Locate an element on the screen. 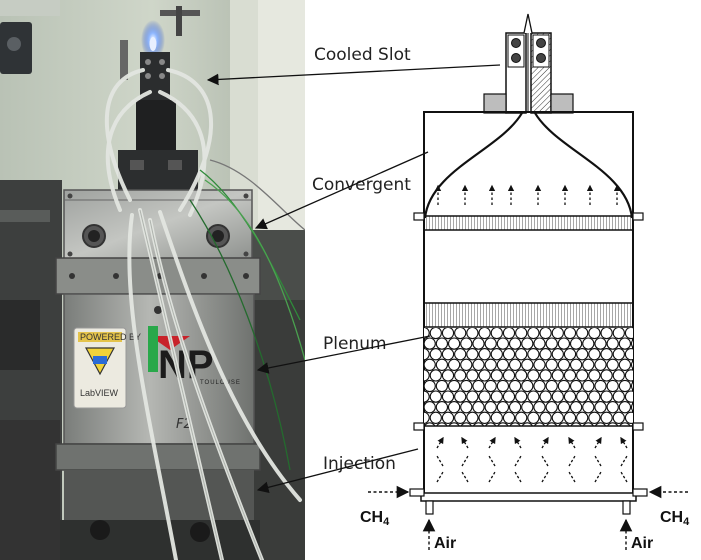 The height and width of the screenshot is (560, 701). right-ch4-inlet is located at coordinates (640, 492).